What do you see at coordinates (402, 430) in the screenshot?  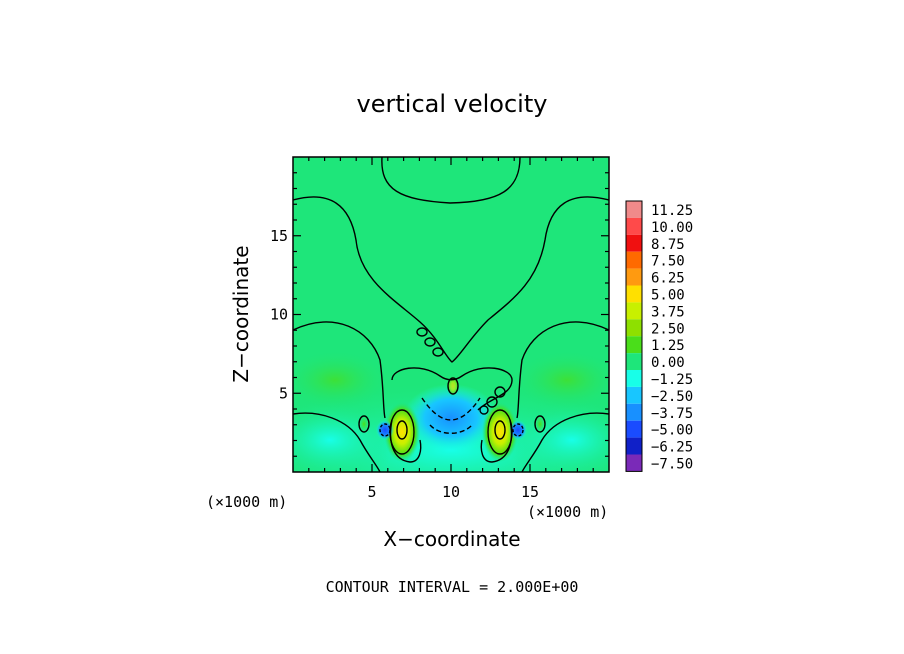 I see `contour-updraft-left-inner` at bounding box center [402, 430].